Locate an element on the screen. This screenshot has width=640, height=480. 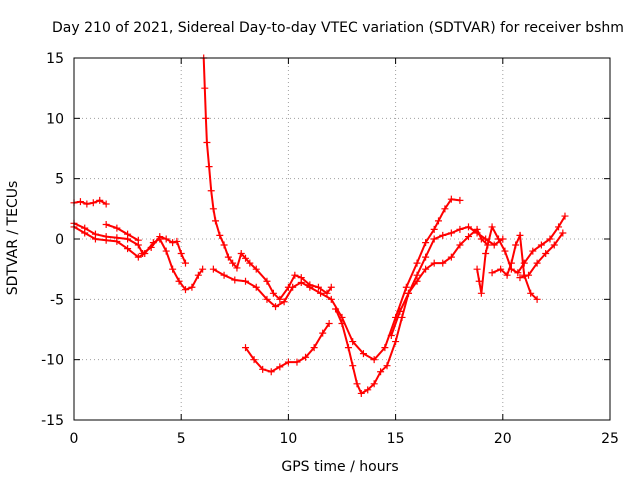
y-tick-label: -15 is located at coordinates (52, 421).